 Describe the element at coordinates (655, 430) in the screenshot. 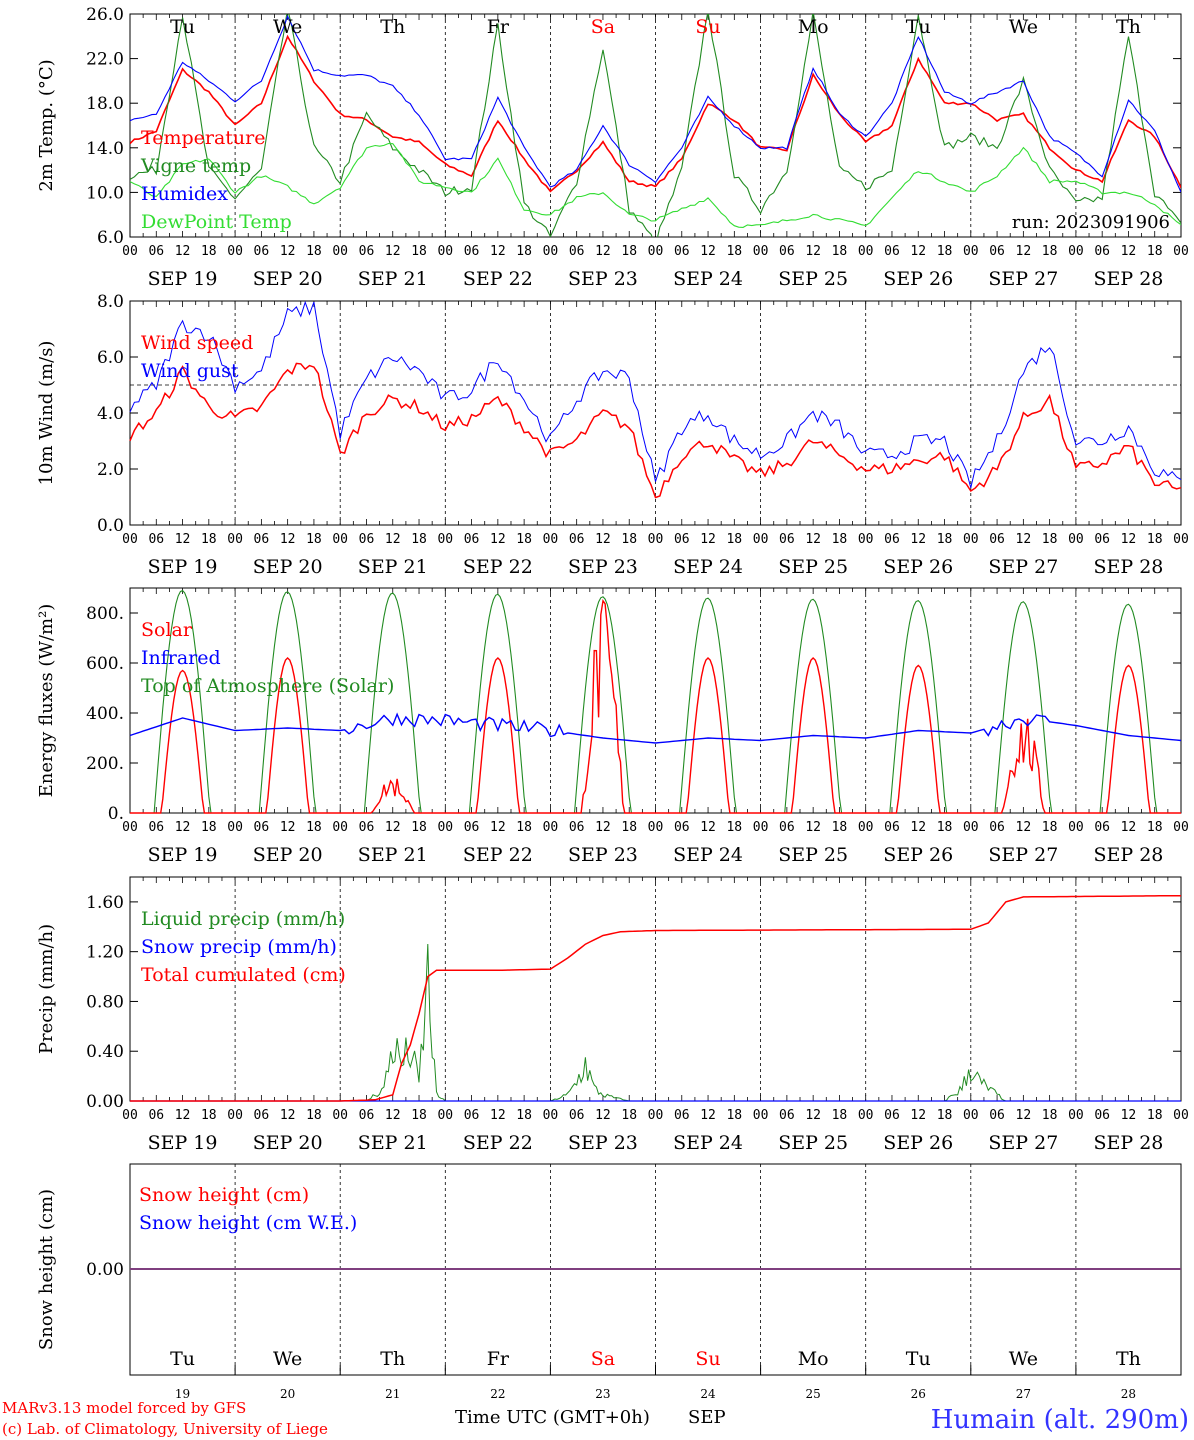

I see `wind-speed-line` at that location.